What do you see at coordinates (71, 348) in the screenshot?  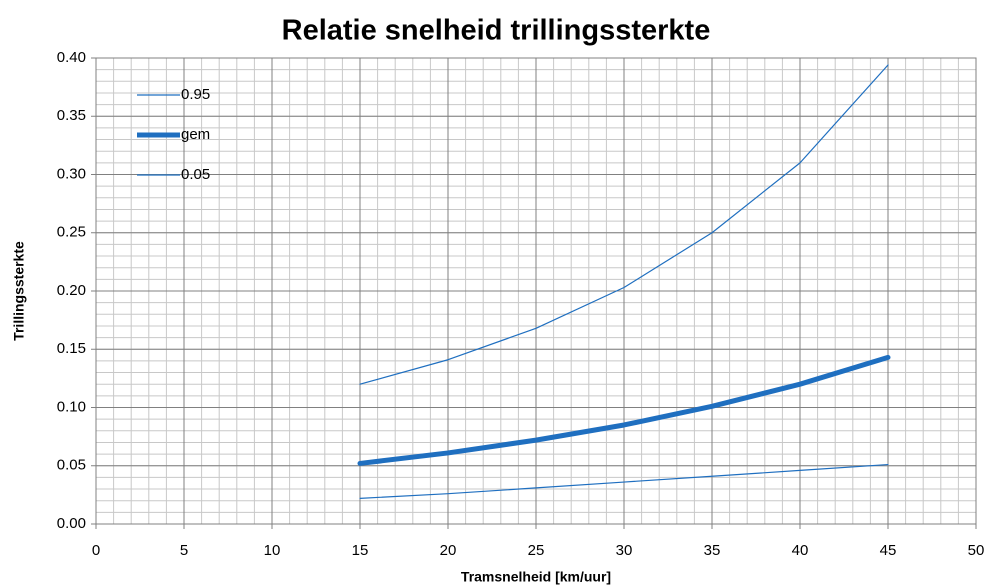 I see `y-tick-label: 0.15` at bounding box center [71, 348].